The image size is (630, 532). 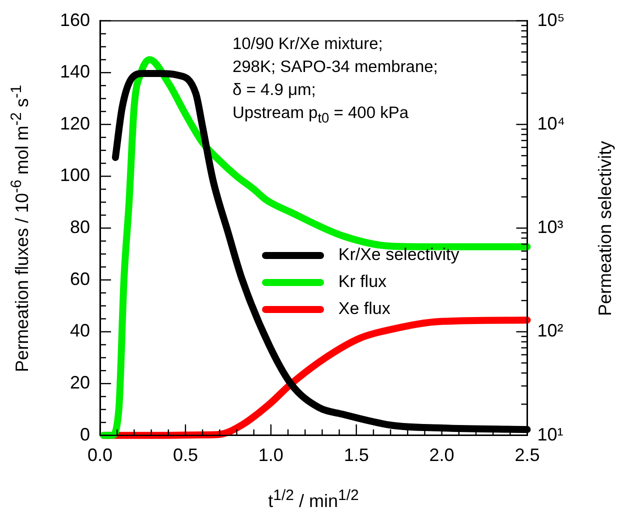 I want to click on y-tick-label: 140, so click(x=75, y=72).